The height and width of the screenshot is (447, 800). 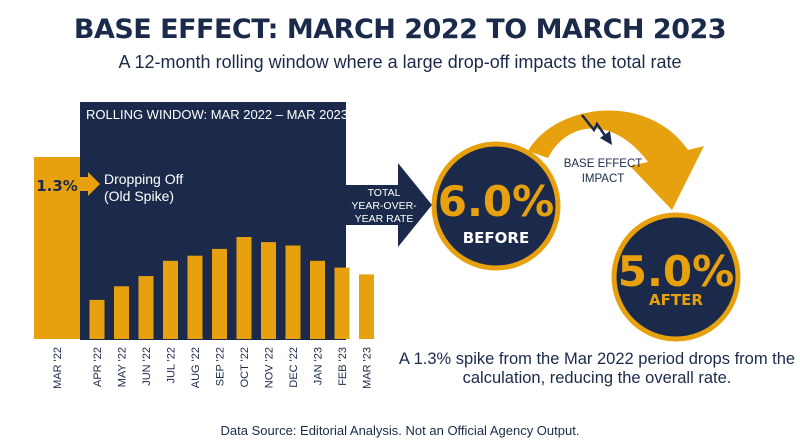 What do you see at coordinates (139, 196) in the screenshot?
I see `old-spike-label: (Old Spike)` at bounding box center [139, 196].